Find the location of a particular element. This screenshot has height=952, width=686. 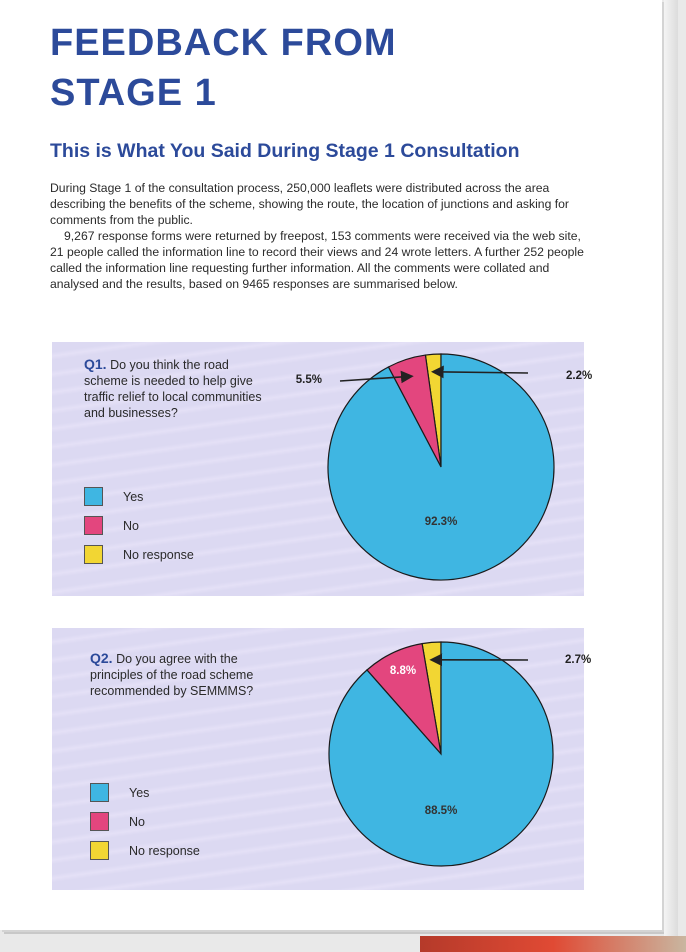

q2-legend: Yes No No response is located at coordinates (145, 821).